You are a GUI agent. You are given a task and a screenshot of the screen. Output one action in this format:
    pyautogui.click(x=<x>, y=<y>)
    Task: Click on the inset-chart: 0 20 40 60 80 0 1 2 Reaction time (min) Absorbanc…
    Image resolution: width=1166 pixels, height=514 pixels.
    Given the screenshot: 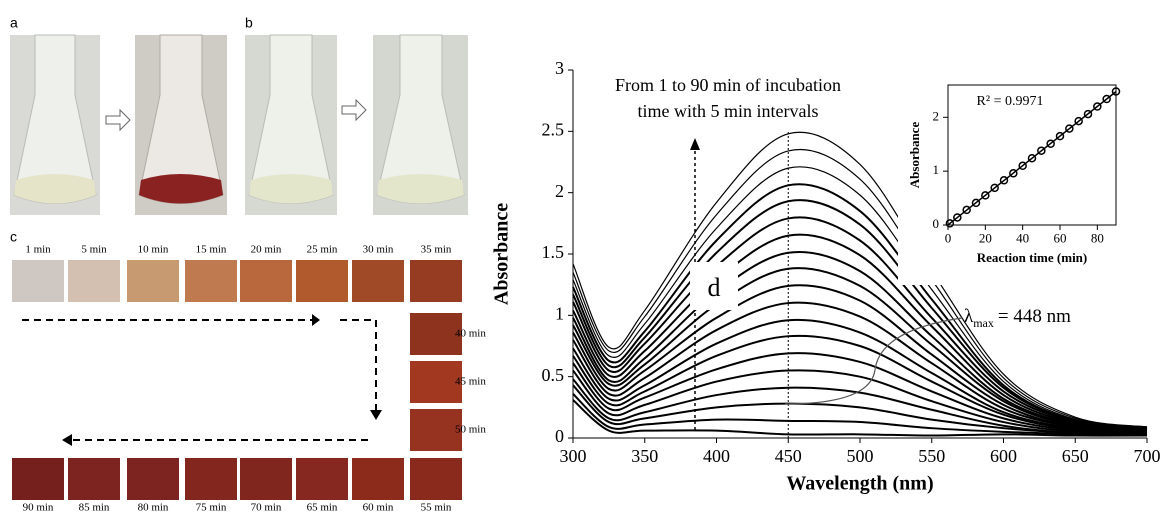 What is the action you would take?
    pyautogui.click(x=1009, y=180)
    